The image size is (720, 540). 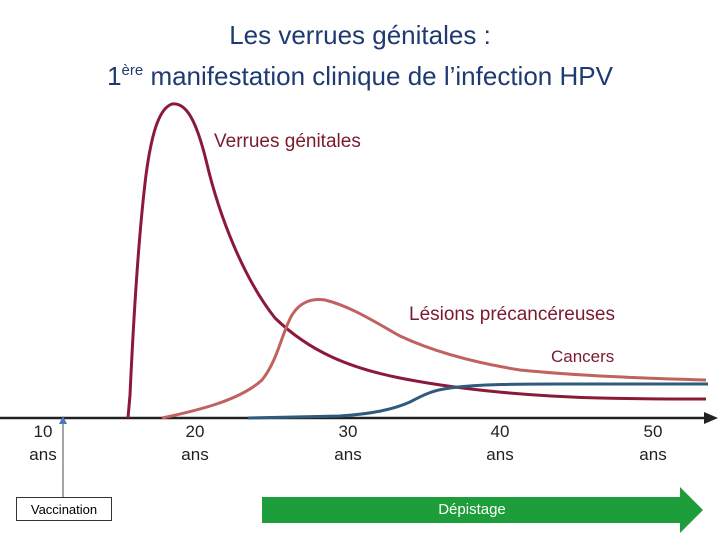 I want to click on tick-label-50: 50 ans, so click(x=653, y=443).